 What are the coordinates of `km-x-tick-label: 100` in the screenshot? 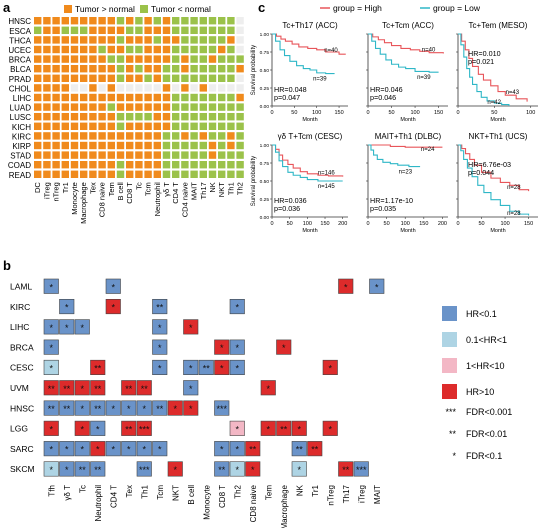 It's located at (504, 224).